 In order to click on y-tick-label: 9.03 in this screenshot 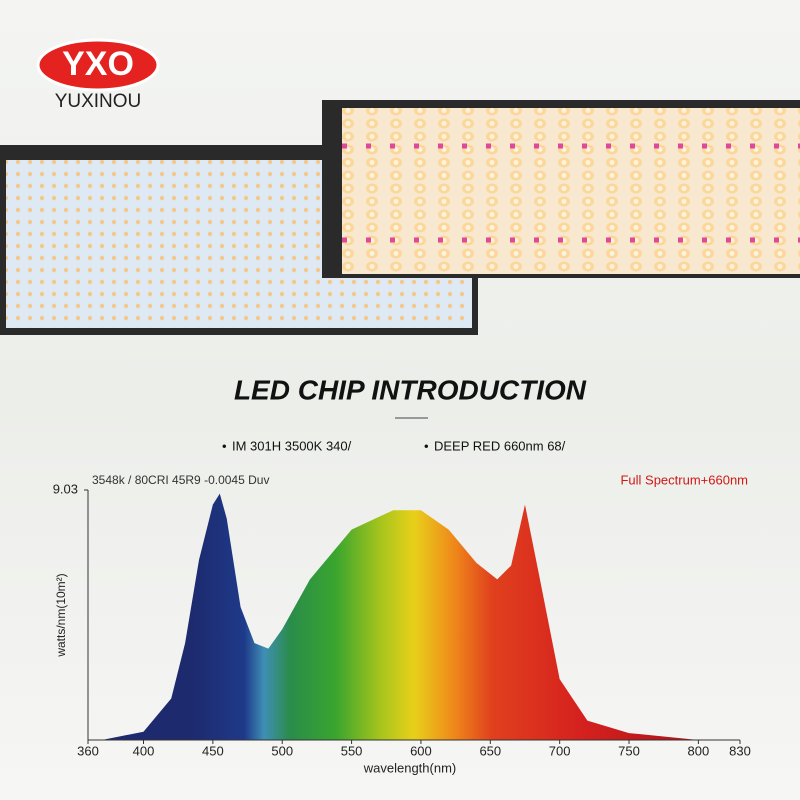, I will do `click(65, 488)`.